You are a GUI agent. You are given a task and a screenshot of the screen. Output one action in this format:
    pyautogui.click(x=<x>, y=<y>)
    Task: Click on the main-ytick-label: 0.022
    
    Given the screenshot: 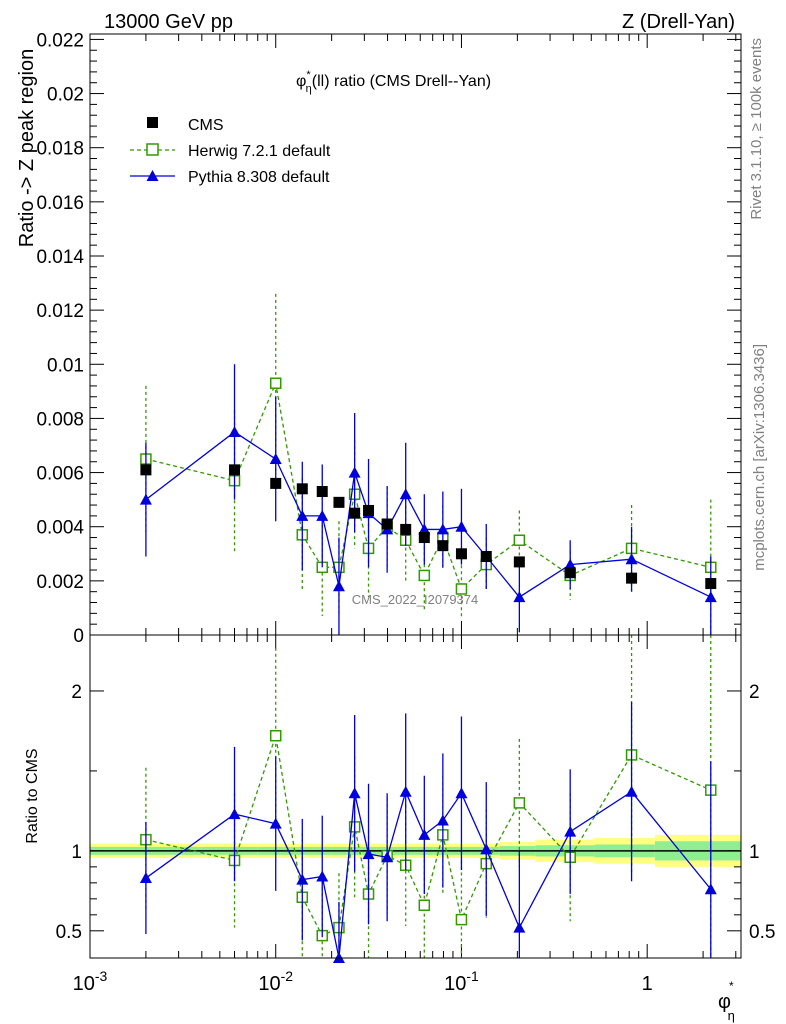 What is the action you would take?
    pyautogui.click(x=60, y=40)
    